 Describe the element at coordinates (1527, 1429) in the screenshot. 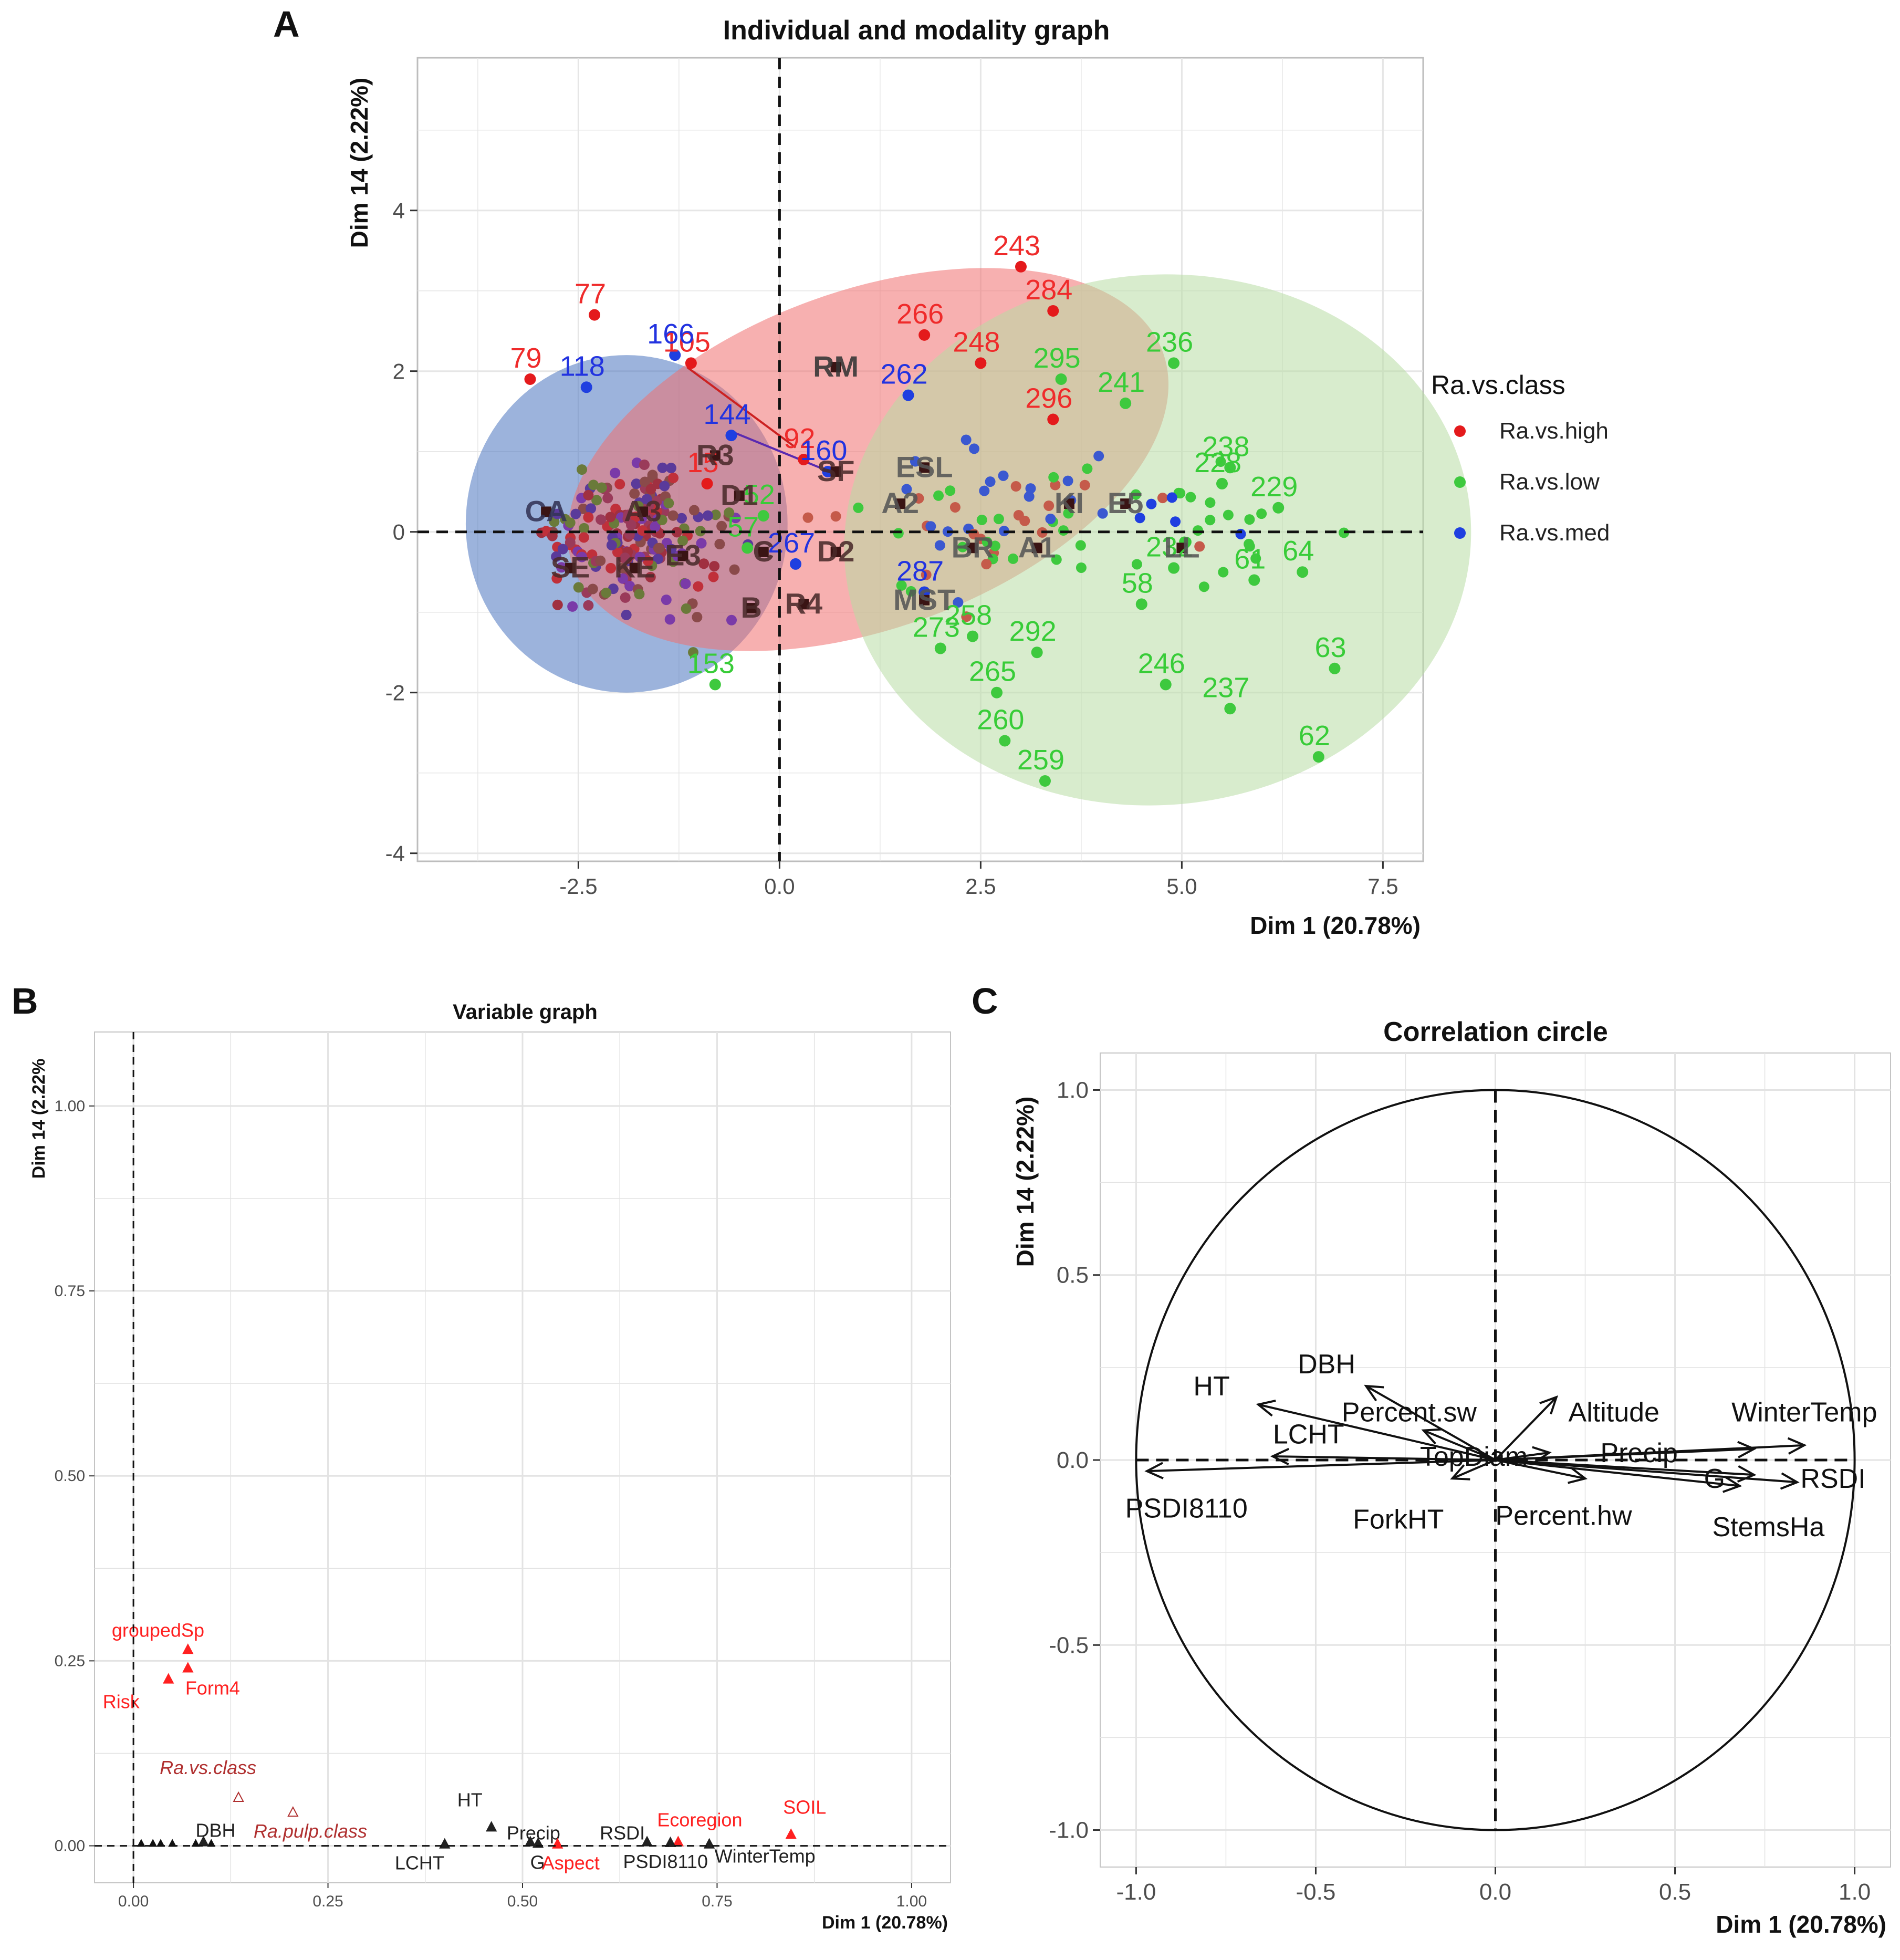

I see `vector-Altitude` at that location.